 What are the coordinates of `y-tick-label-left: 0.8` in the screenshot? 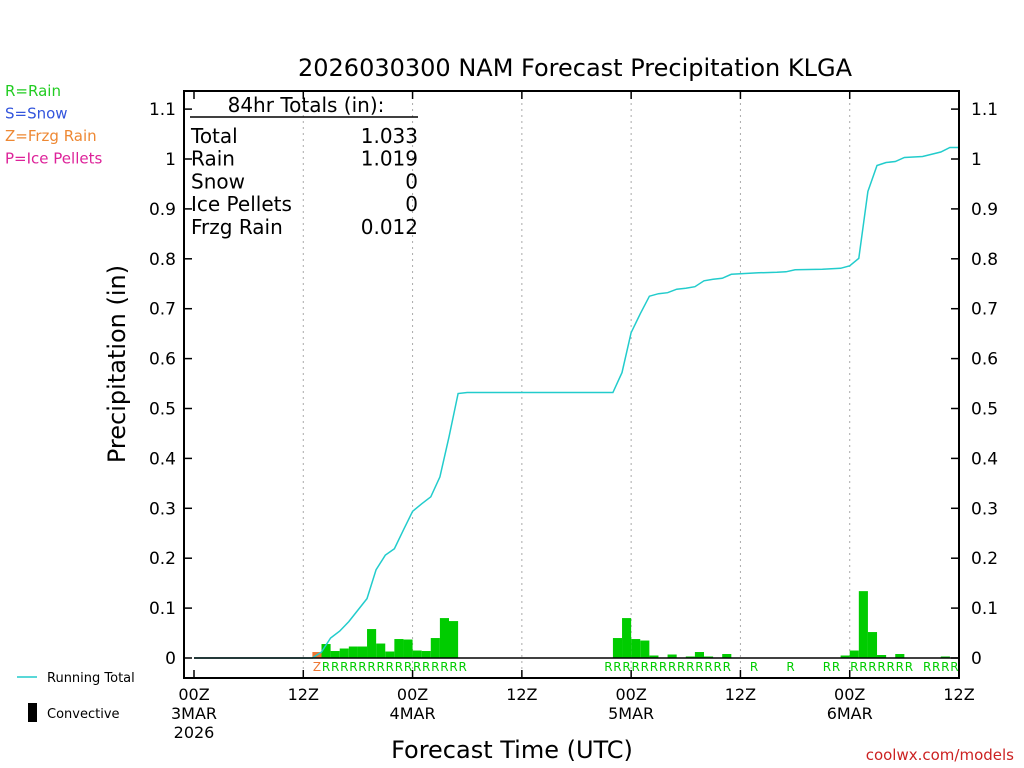 It's located at (162, 260).